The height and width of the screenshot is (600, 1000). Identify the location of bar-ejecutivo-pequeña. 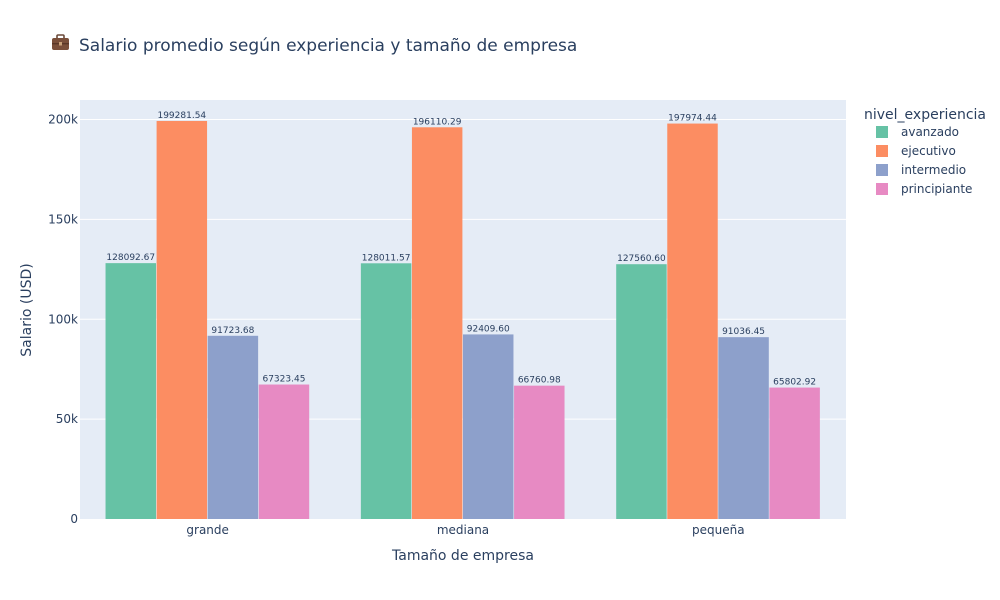
(692, 321).